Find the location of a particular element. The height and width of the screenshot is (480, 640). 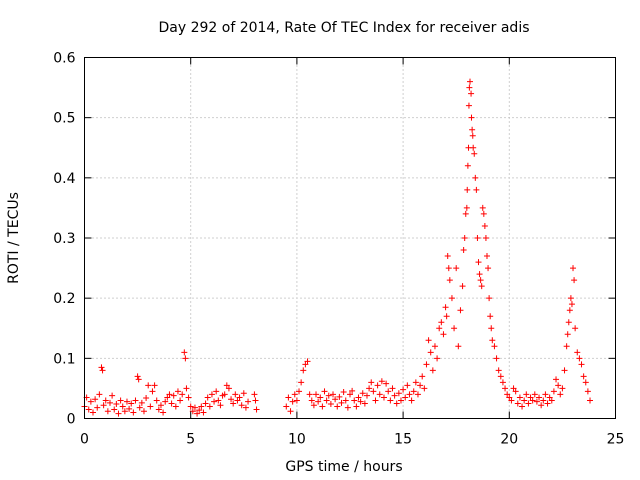

y-tick-label: 0.2 is located at coordinates (64, 299).